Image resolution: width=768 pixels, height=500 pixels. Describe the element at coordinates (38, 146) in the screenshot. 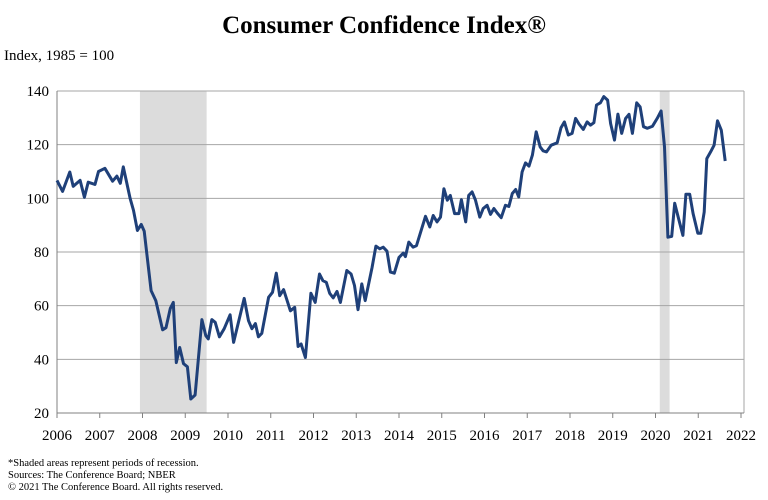

I see `y-tick-label: 120` at that location.